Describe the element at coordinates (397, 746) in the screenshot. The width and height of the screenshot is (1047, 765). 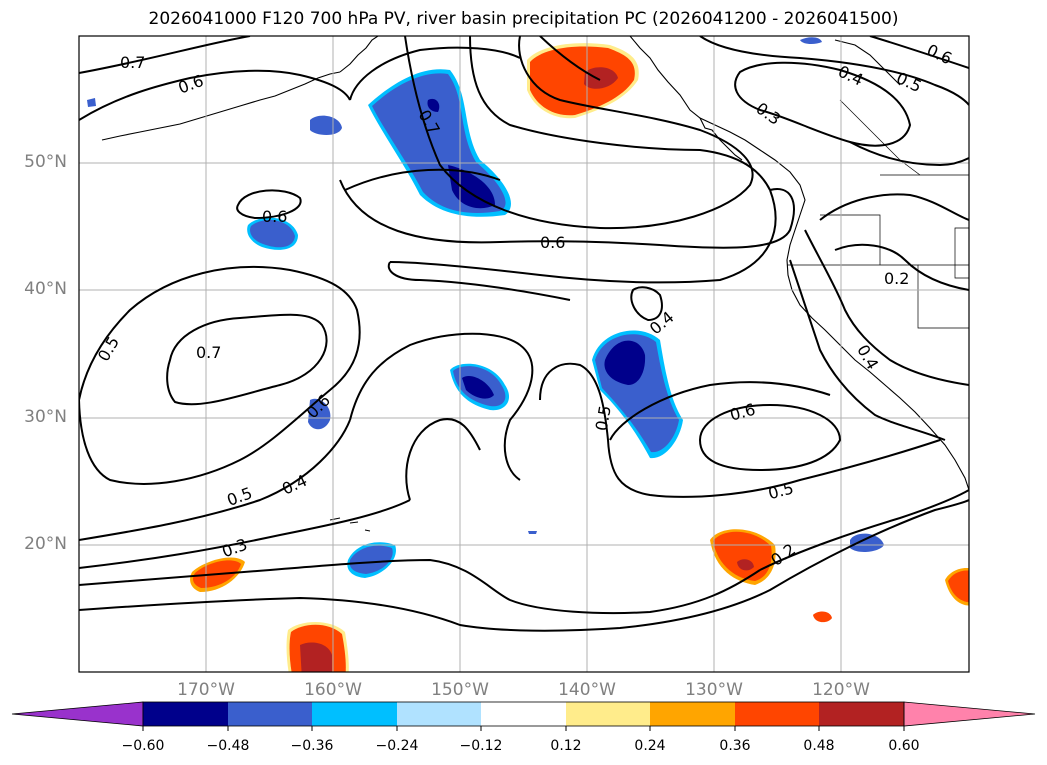
I see `colorbar-tick-label: −0.24` at that location.